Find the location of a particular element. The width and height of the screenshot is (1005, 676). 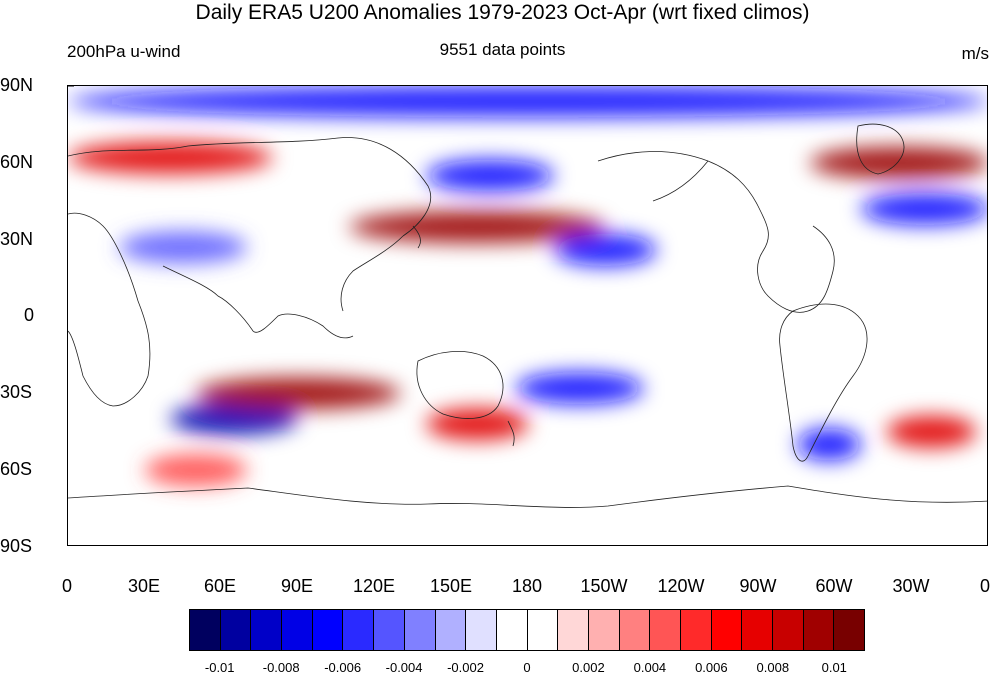

colorbar-label: 0.004 is located at coordinates (650, 667).